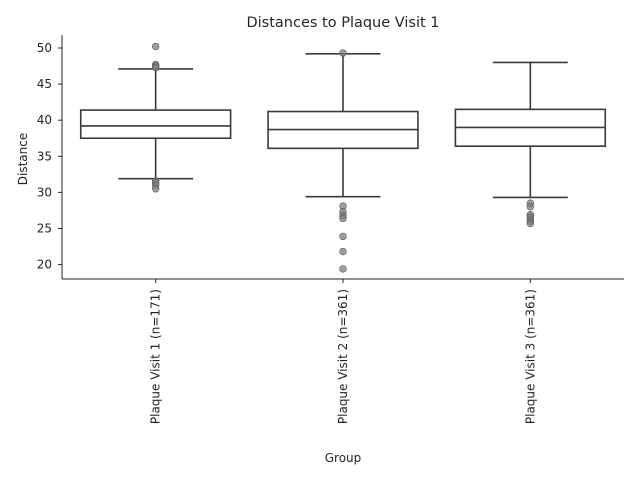 This screenshot has height=480, width=640. I want to click on y-tick-label: 40, so click(44, 120).